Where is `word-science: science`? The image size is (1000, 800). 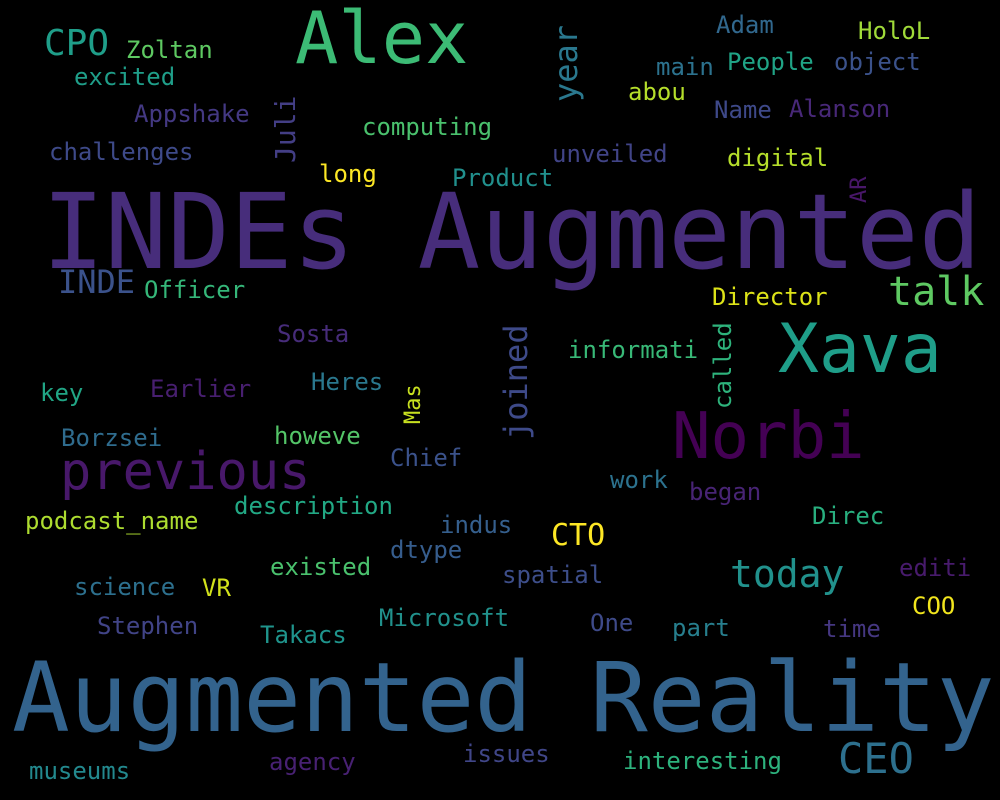 word-science: science is located at coordinates (125, 587).